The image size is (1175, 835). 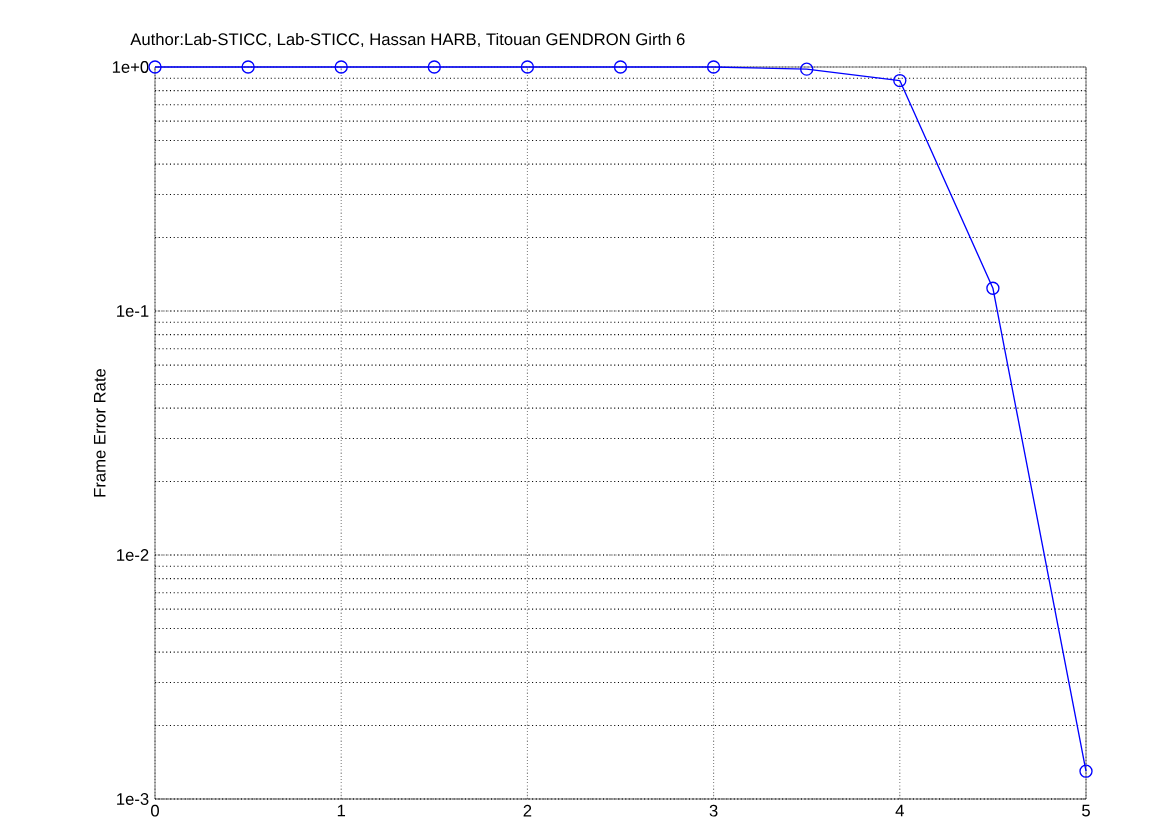 I want to click on y-axis-title: Frame Error Rate, so click(x=99, y=432).